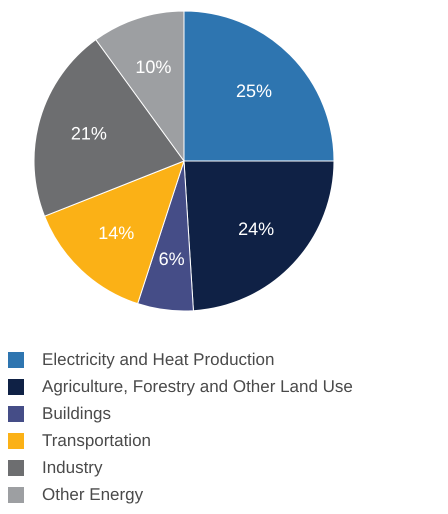  I want to click on data-label: 25%, so click(254, 90).